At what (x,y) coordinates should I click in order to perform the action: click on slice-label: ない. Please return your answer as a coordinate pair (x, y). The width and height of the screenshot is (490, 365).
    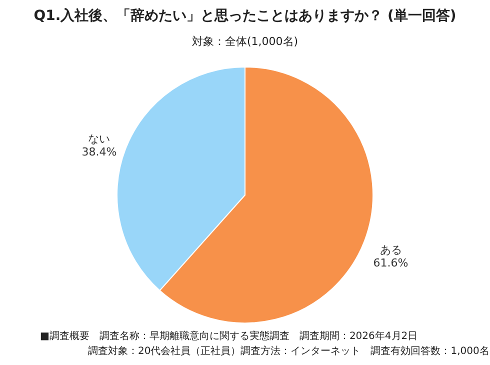
    Looking at the image, I should click on (99, 139).